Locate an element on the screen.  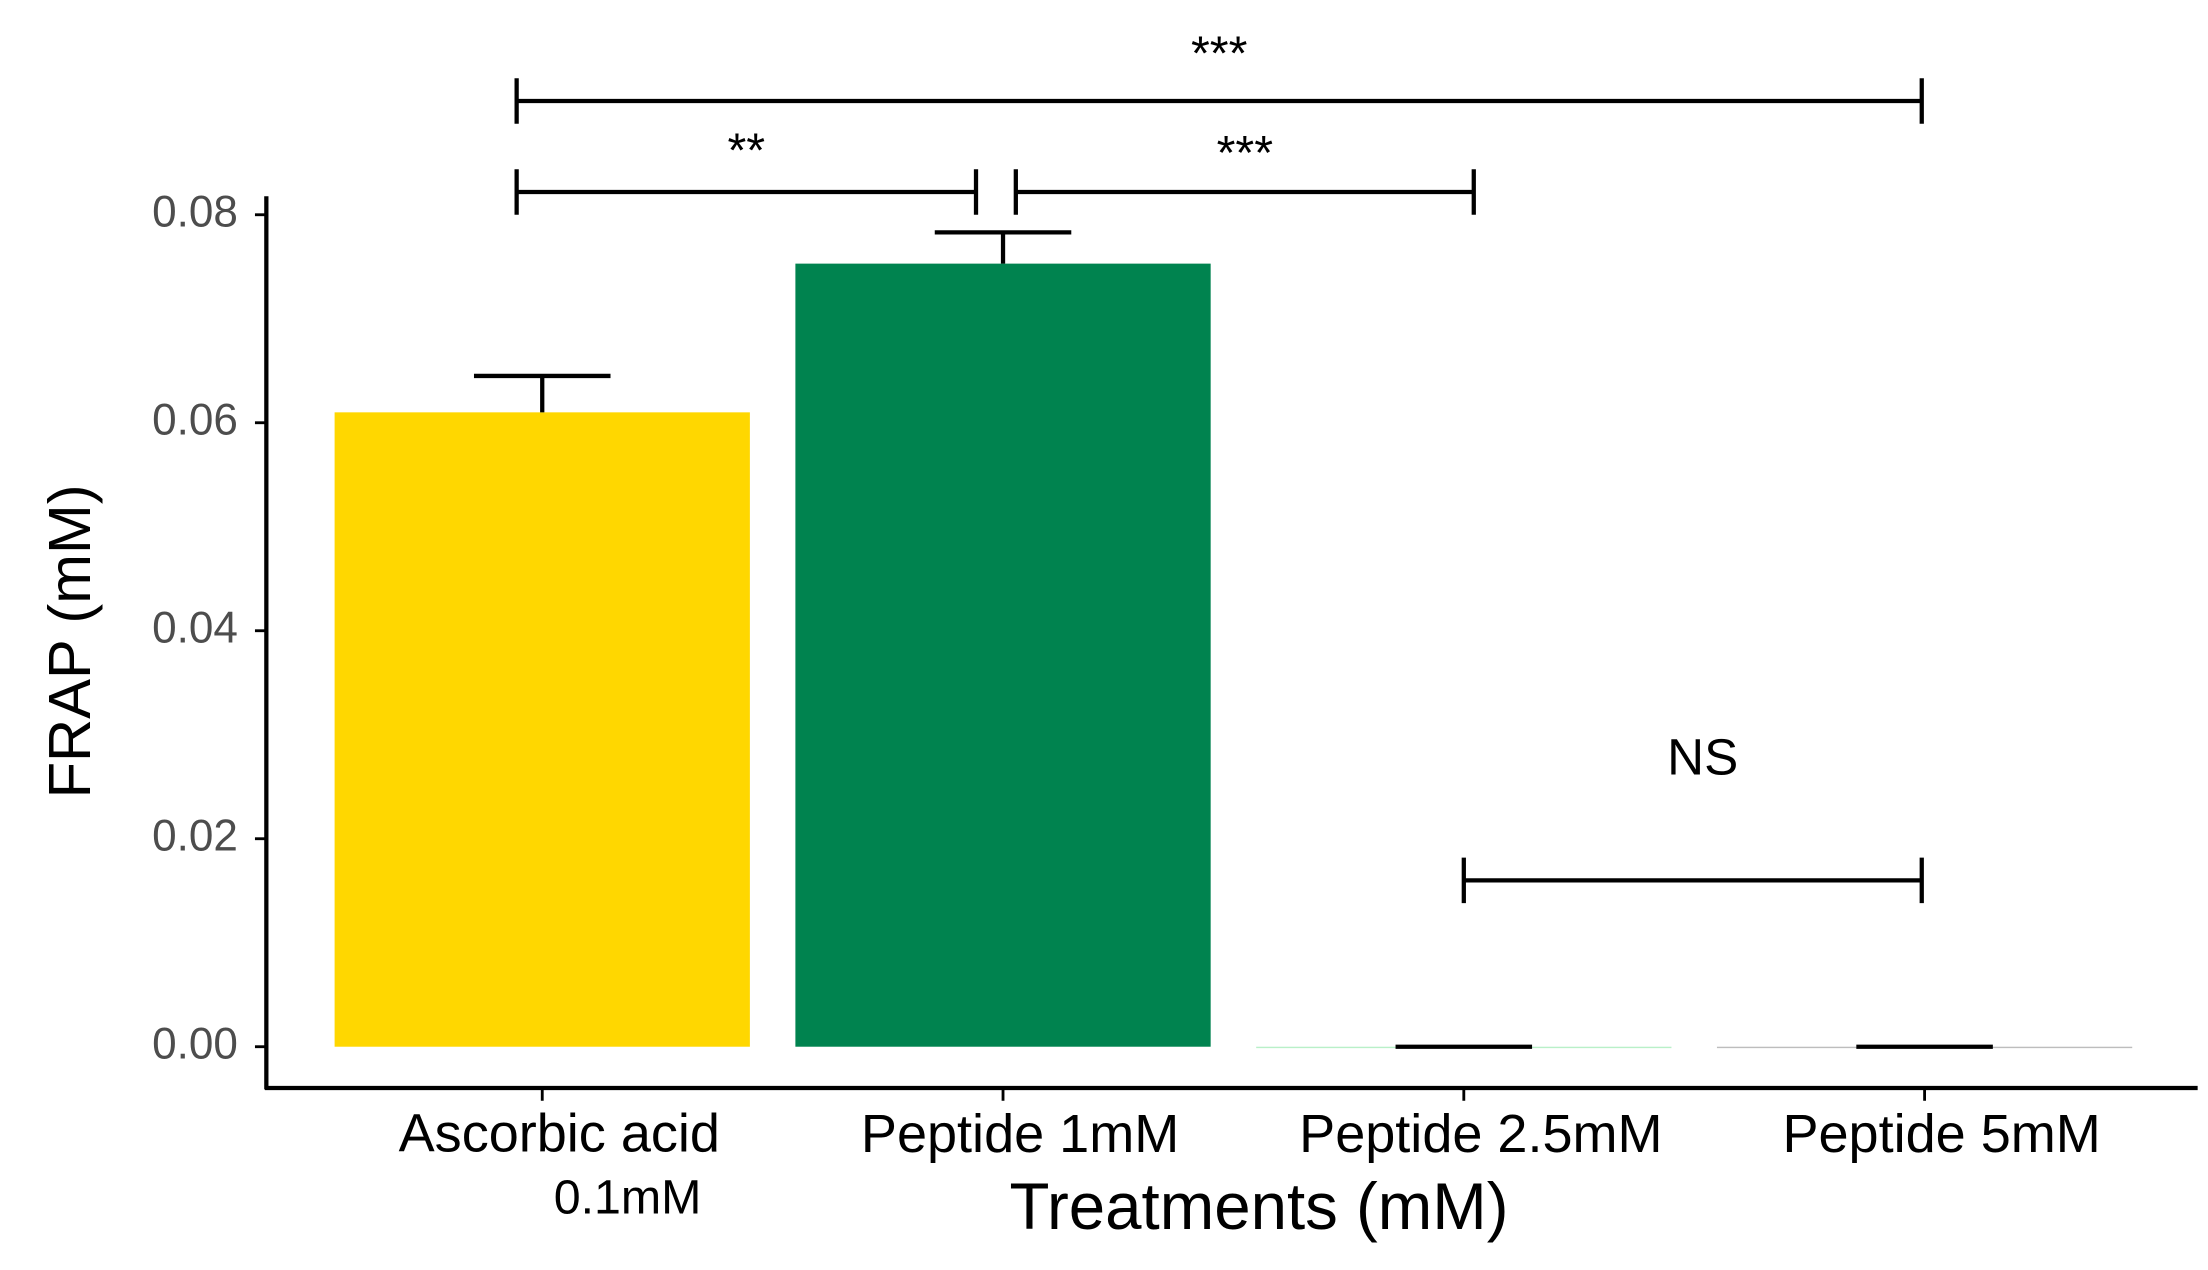
y-tick-label: 0.02 is located at coordinates (195, 835).